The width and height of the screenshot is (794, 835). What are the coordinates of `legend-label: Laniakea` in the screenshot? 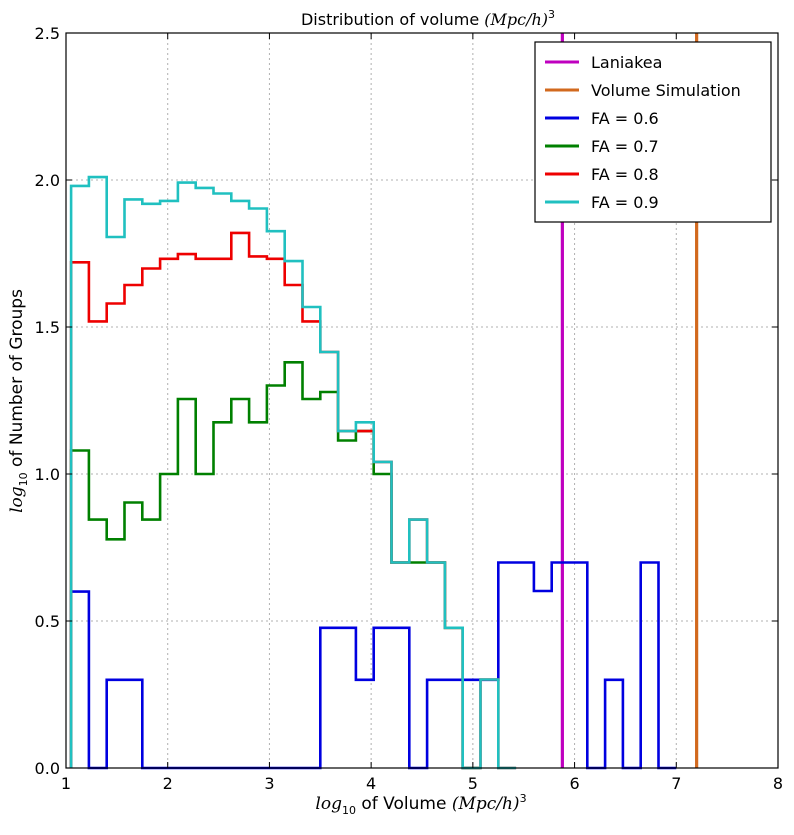 It's located at (626, 62).